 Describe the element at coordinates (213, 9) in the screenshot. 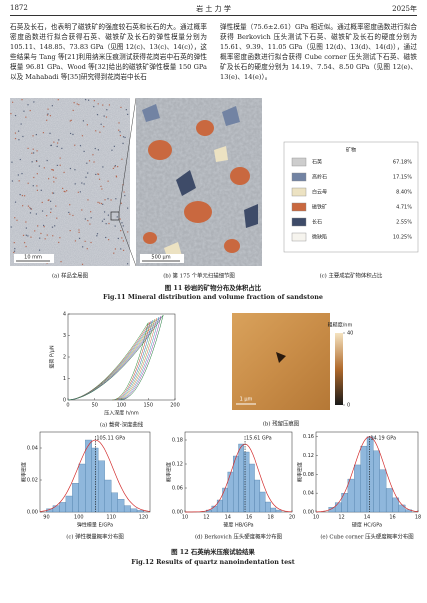

I see `journal-name: 岩 土 力 学` at that location.